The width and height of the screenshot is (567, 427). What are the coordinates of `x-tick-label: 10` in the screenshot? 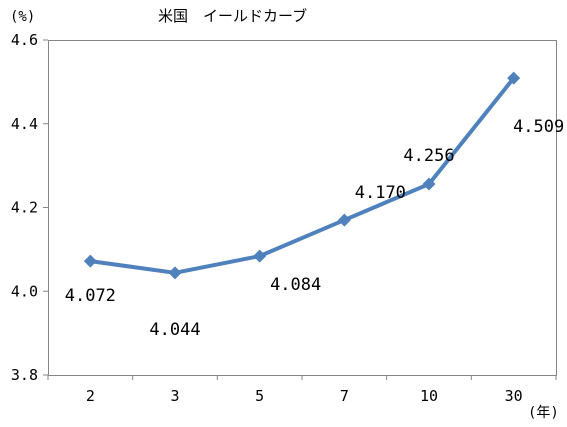 It's located at (429, 396).